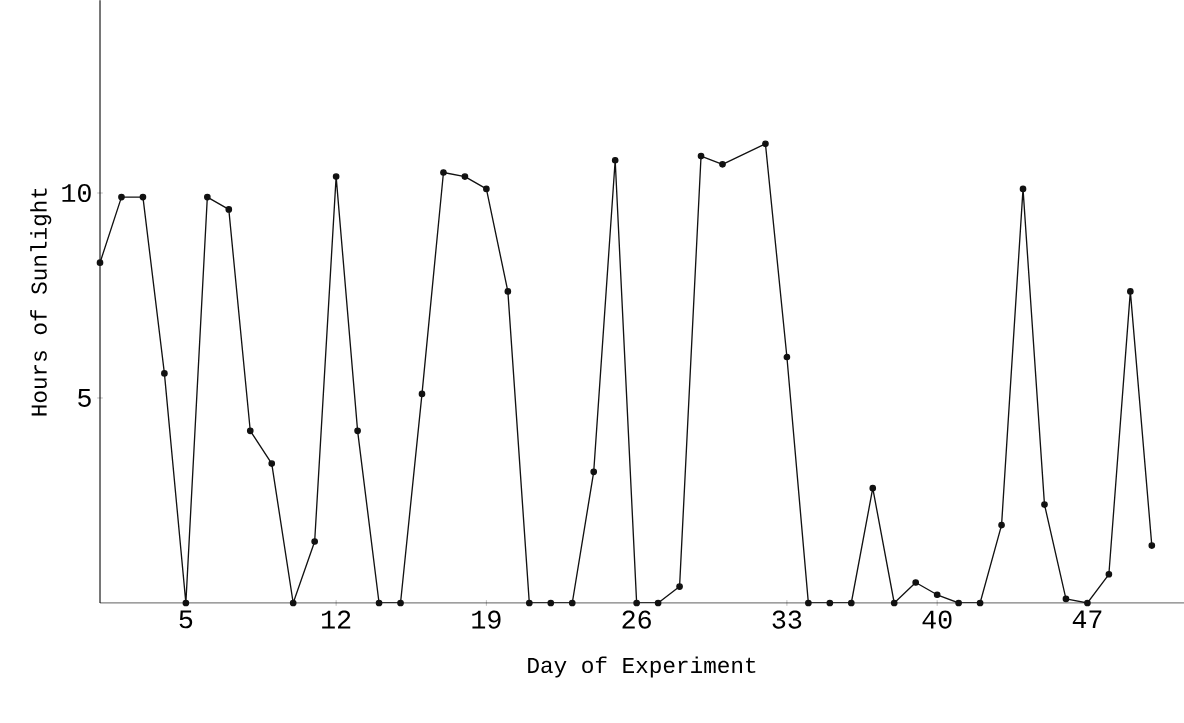 This screenshot has height=723, width=1184. What do you see at coordinates (1087, 619) in the screenshot?
I see `x-tick-label: 47` at bounding box center [1087, 619].